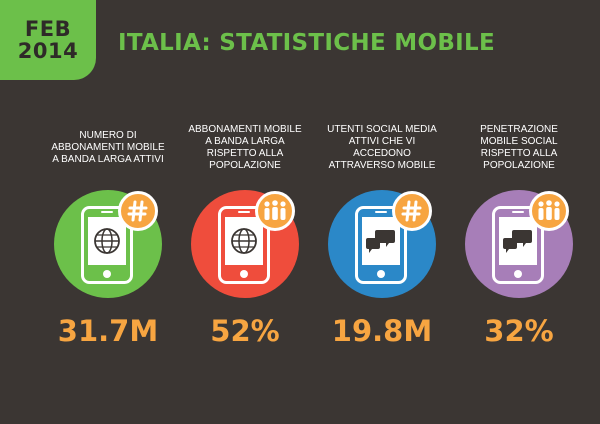  What do you see at coordinates (108, 331) in the screenshot?
I see `stat-value: 31.7M` at bounding box center [108, 331].